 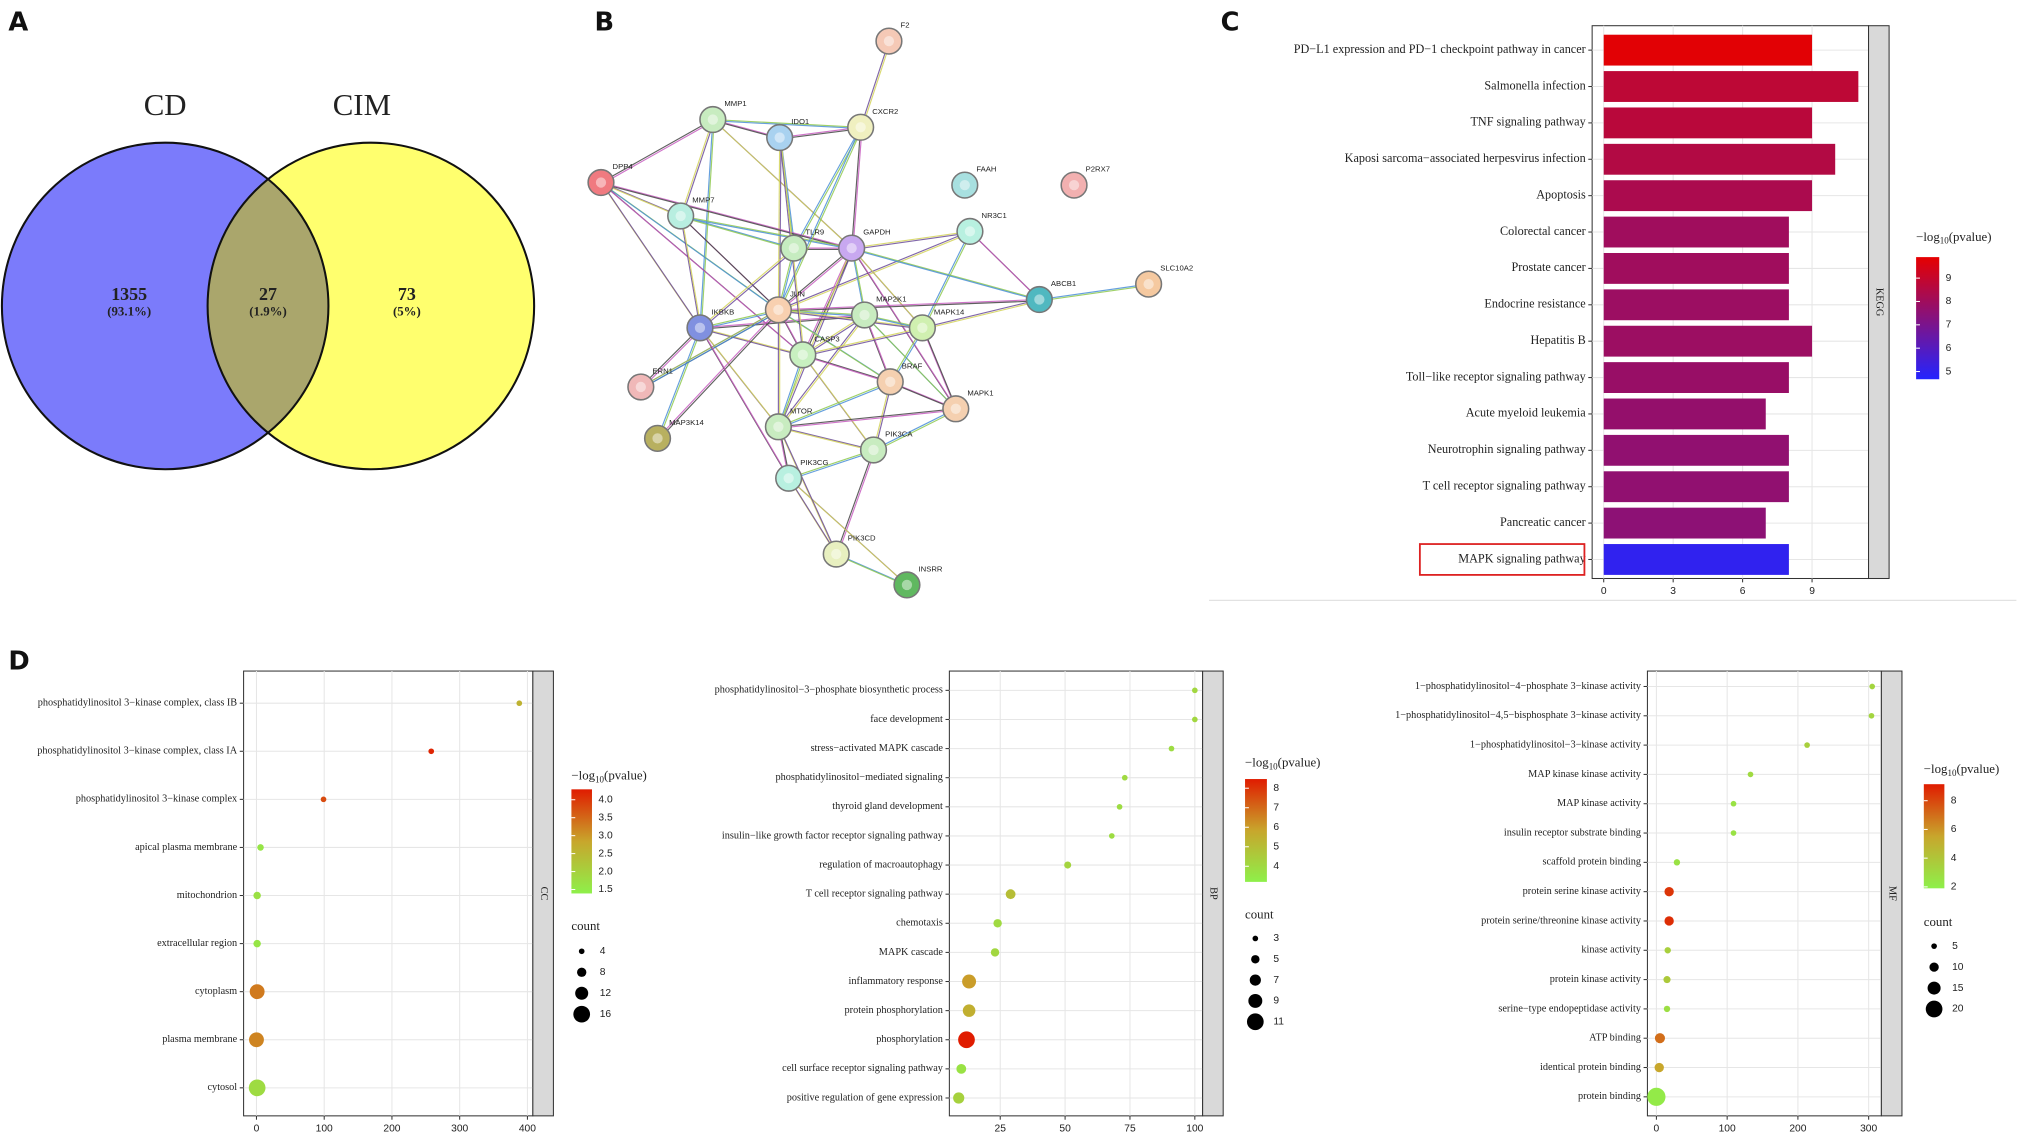 What do you see at coordinates (1098, 169) in the screenshot?
I see `node-label: P2RX7` at bounding box center [1098, 169].